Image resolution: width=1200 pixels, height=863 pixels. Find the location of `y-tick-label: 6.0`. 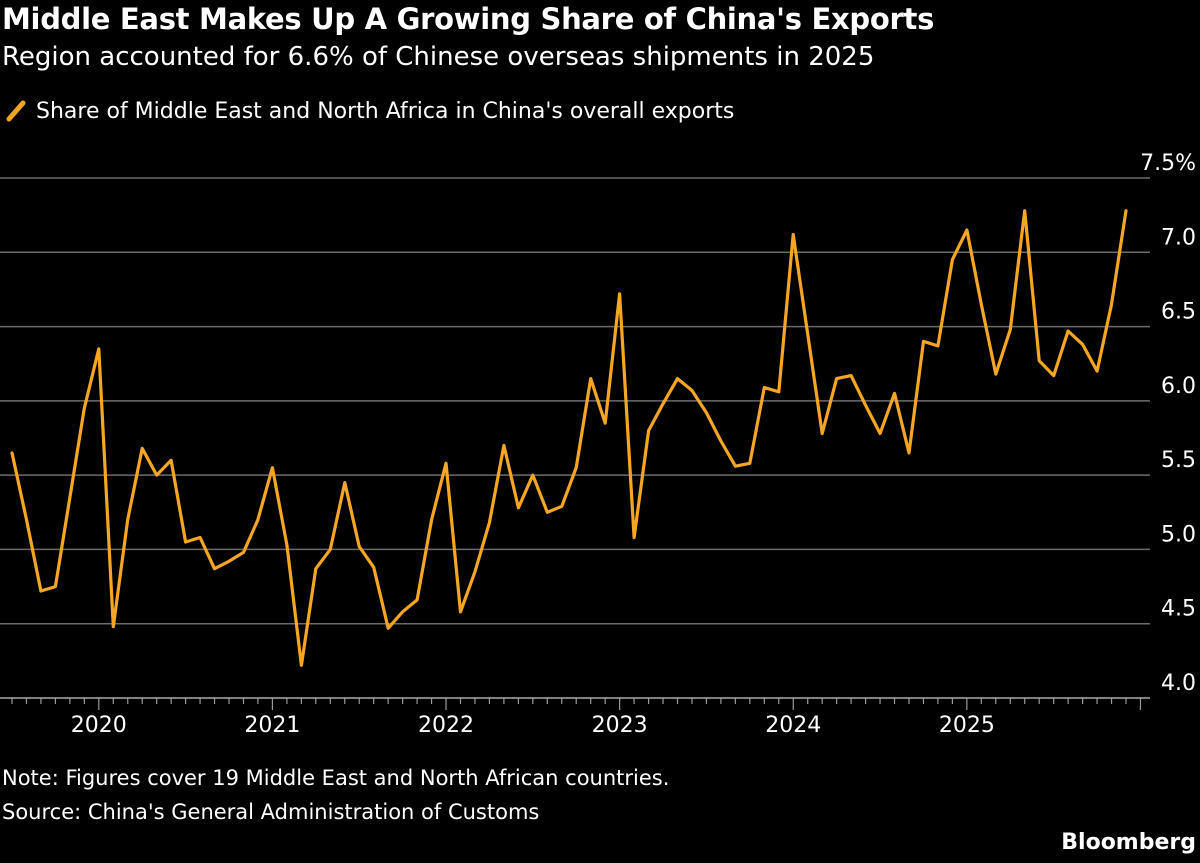

y-tick-label: 6.0 is located at coordinates (1178, 386).